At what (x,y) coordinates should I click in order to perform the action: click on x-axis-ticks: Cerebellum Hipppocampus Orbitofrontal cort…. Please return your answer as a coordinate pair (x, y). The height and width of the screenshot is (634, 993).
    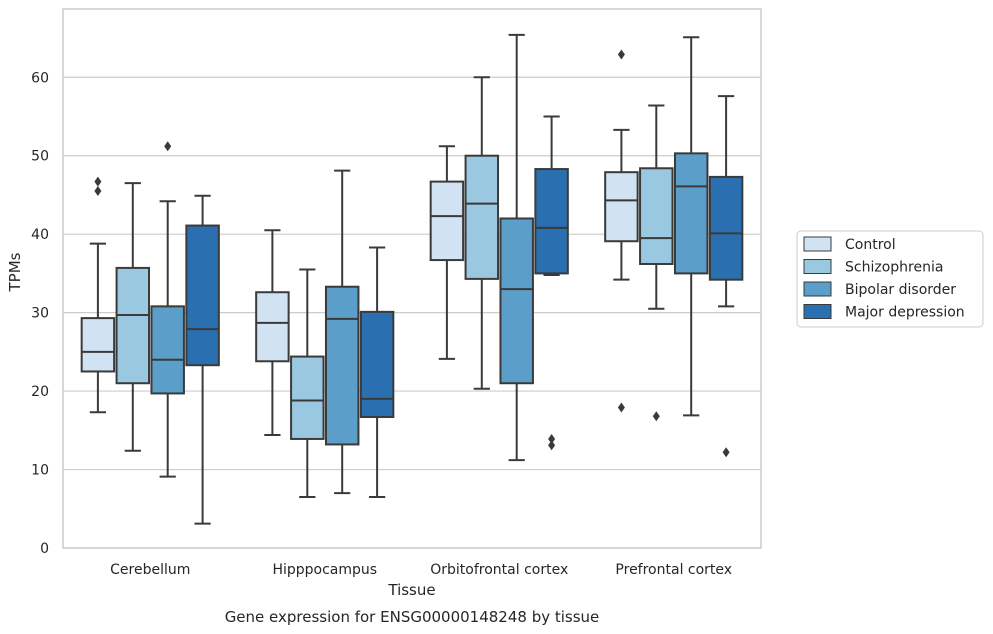
    Looking at the image, I should click on (421, 570).